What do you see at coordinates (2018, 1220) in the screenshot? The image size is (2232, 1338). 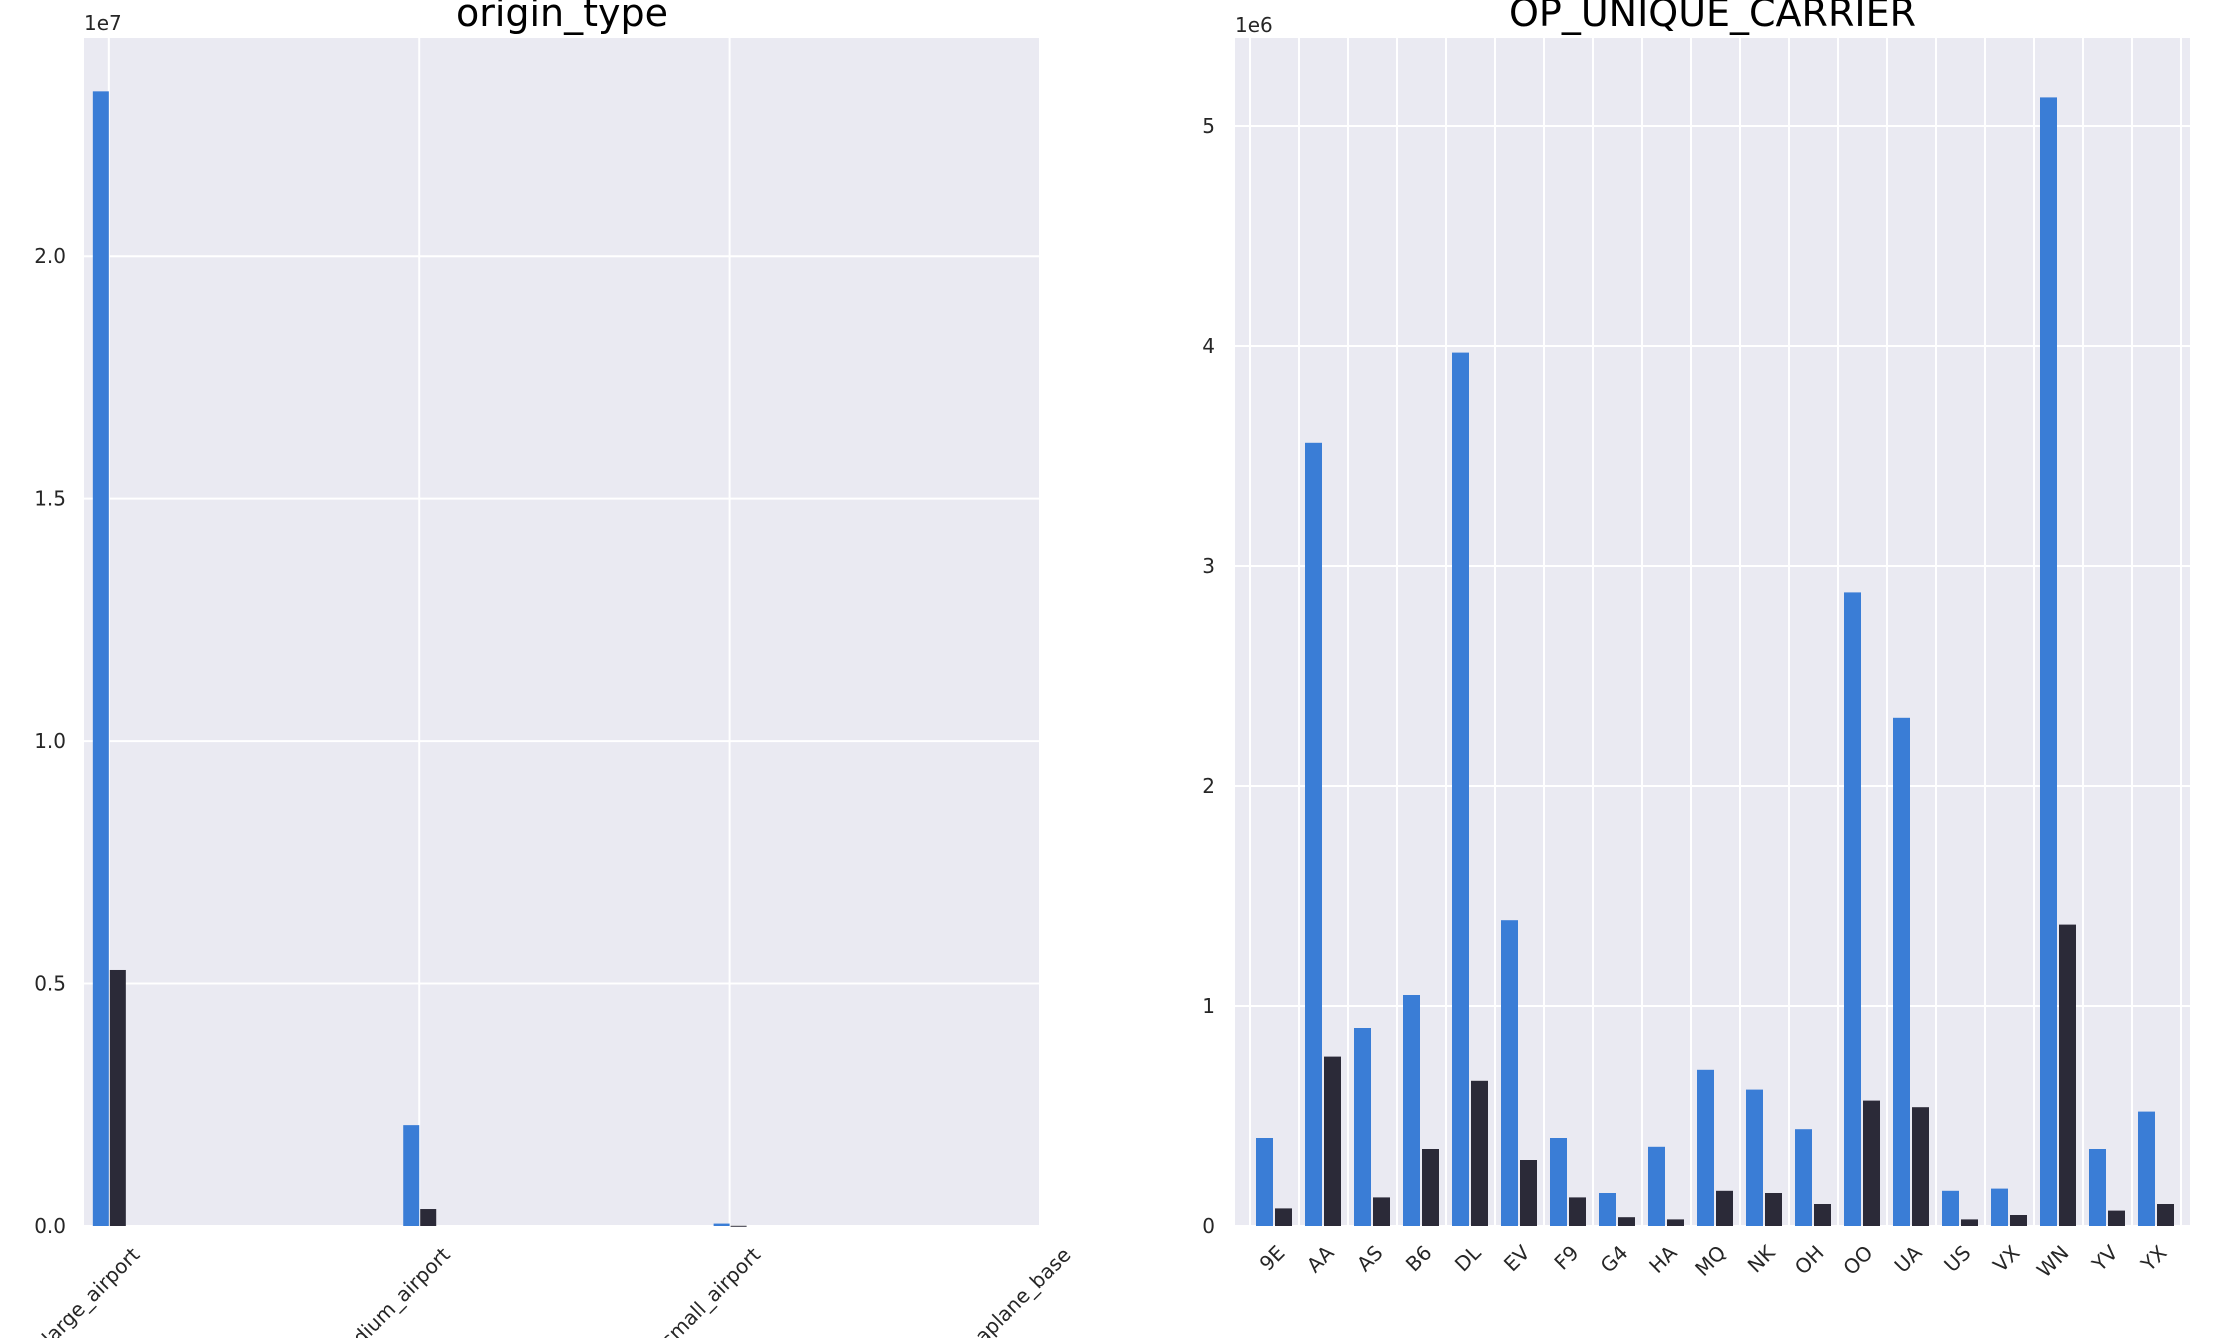 I see `bar-series-2-VX` at bounding box center [2018, 1220].